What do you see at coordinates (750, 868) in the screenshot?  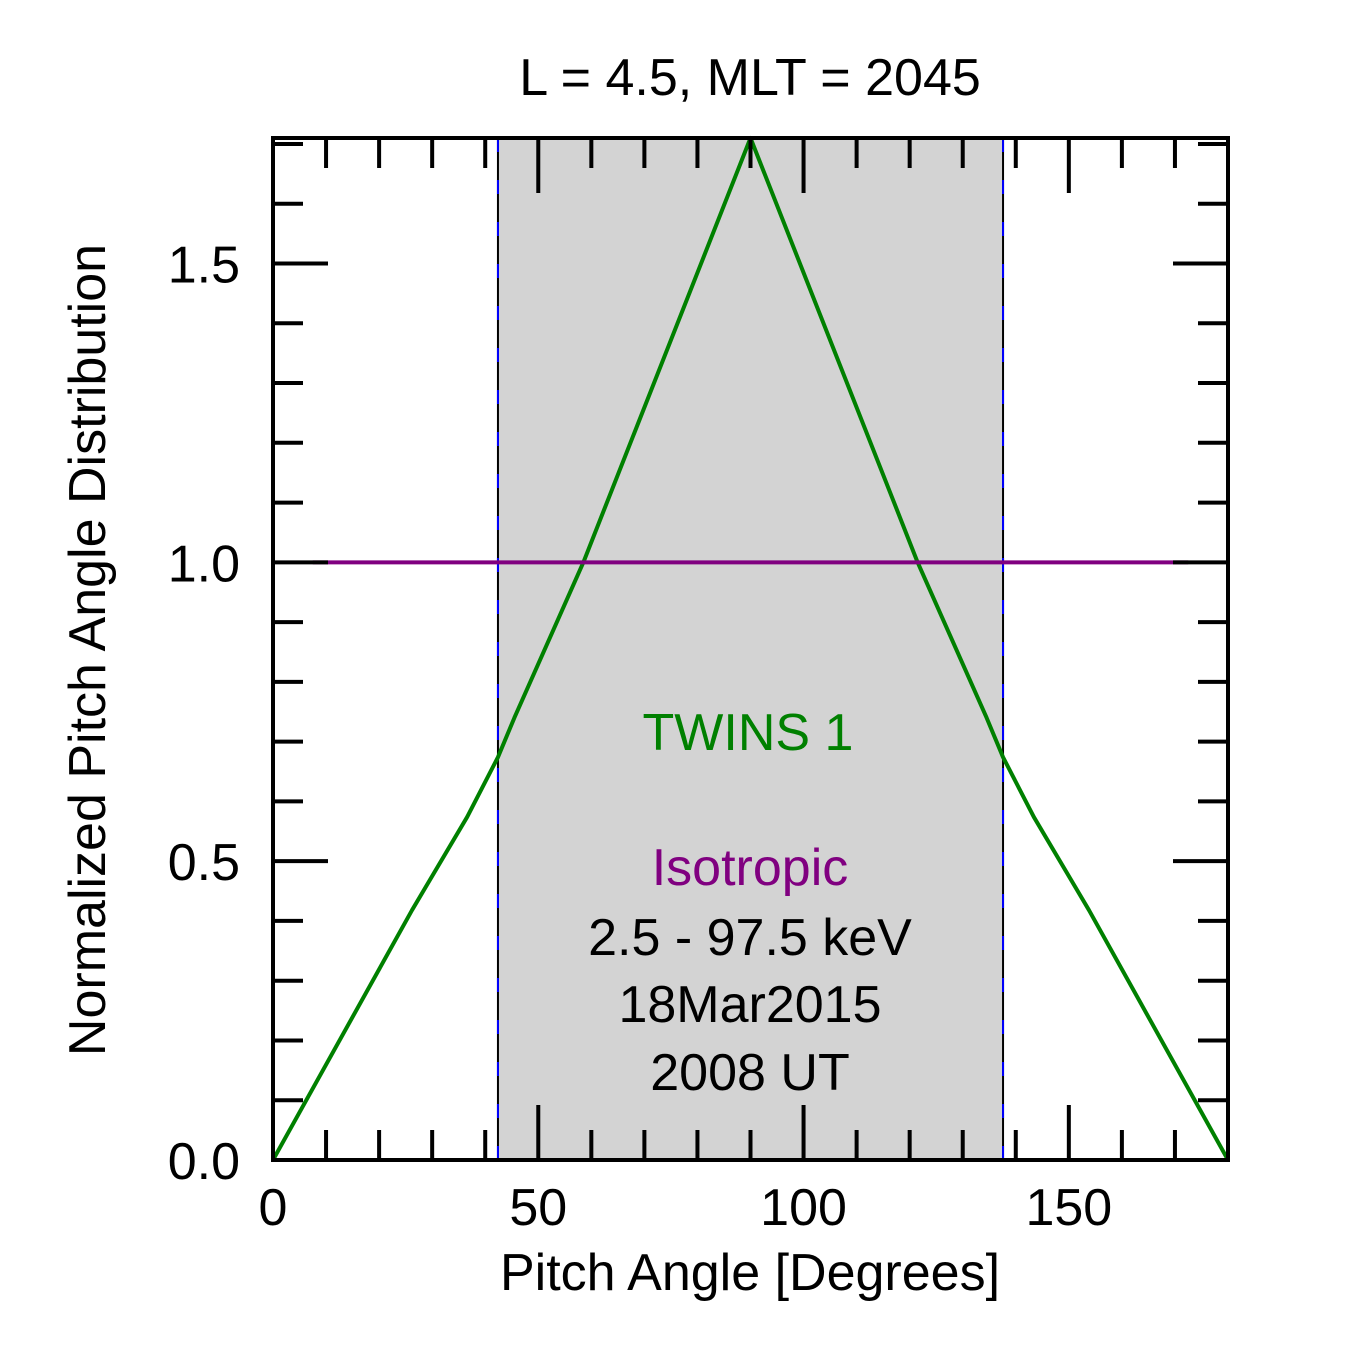 I see `annotation-isotropic: Isotropic` at bounding box center [750, 868].